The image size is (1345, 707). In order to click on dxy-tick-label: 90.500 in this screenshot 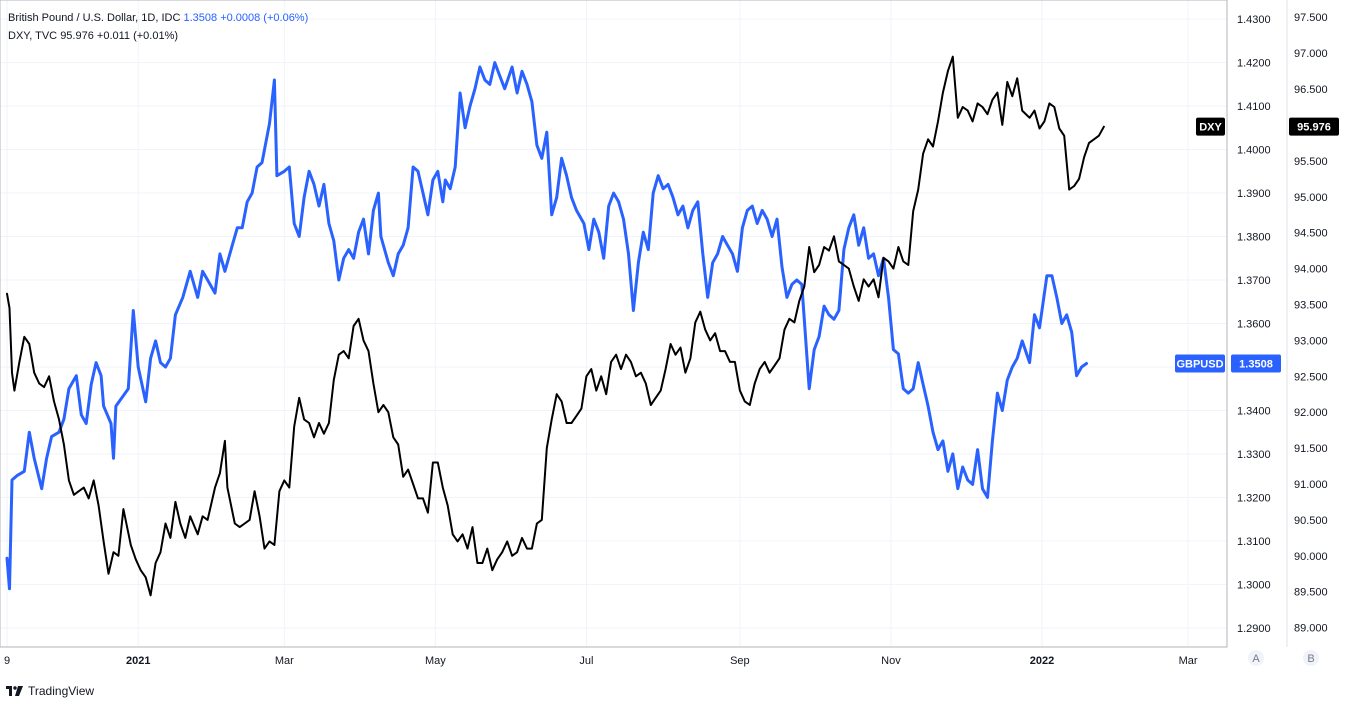, I will do `click(1311, 521)`.